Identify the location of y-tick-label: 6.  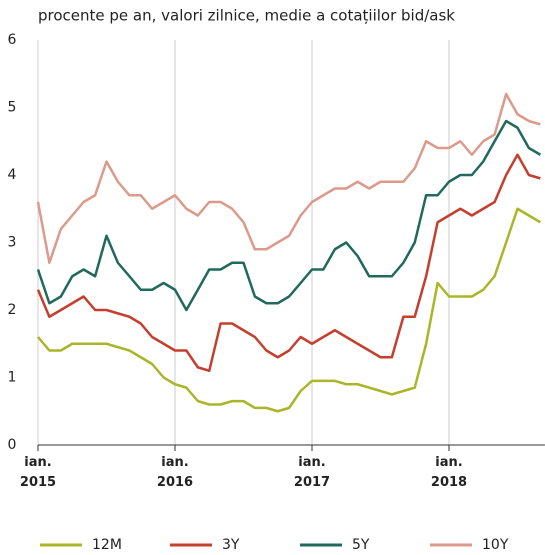
(12, 40).